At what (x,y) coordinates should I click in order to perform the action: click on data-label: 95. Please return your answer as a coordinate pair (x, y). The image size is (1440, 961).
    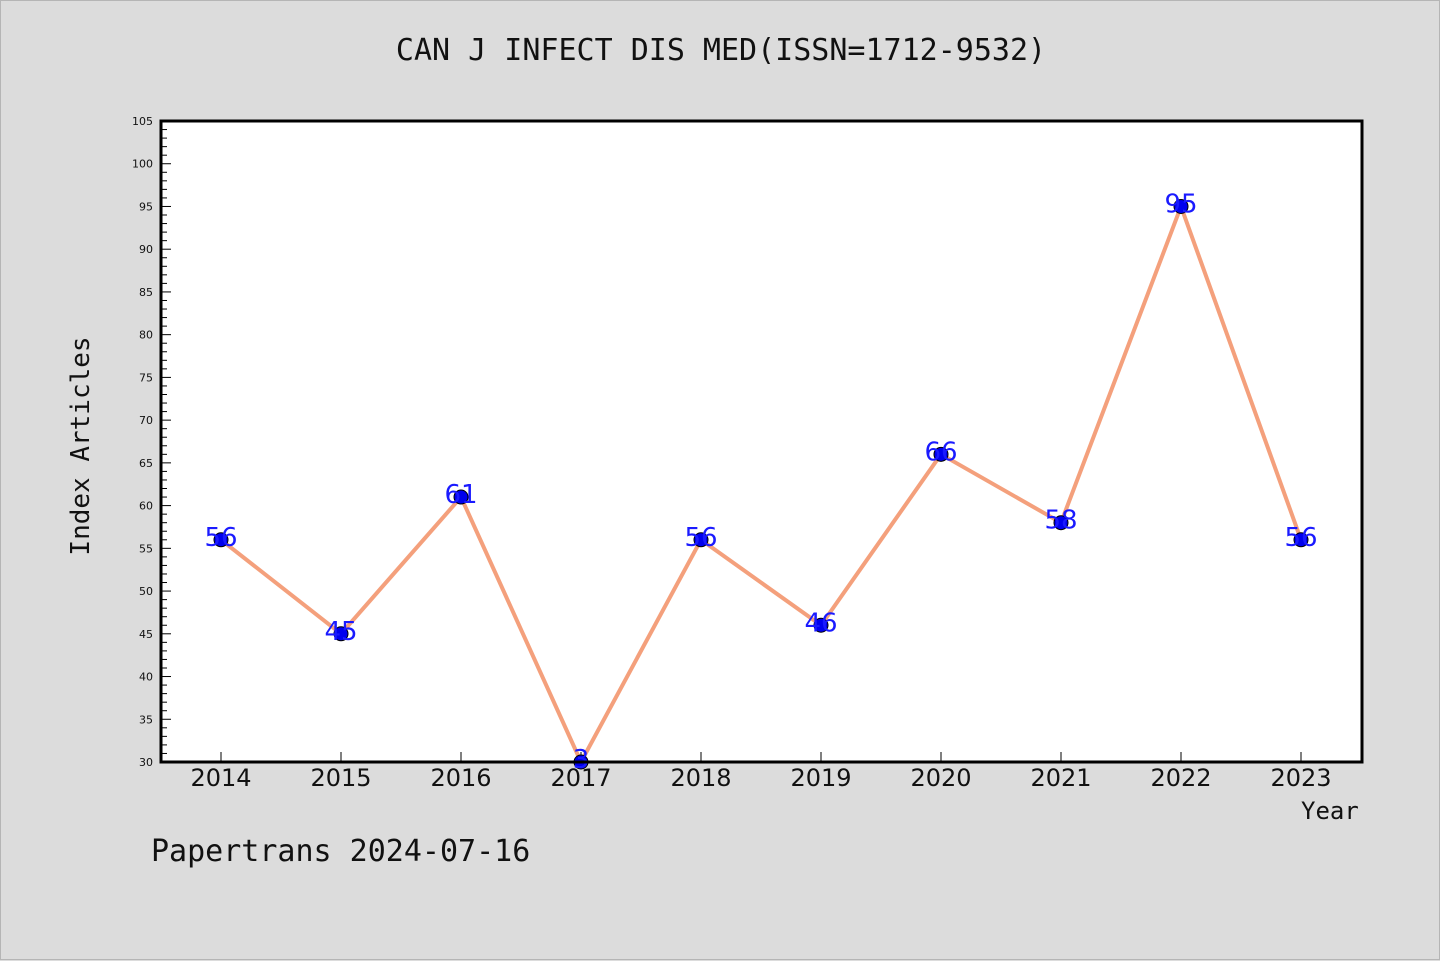
    Looking at the image, I should click on (1180, 204).